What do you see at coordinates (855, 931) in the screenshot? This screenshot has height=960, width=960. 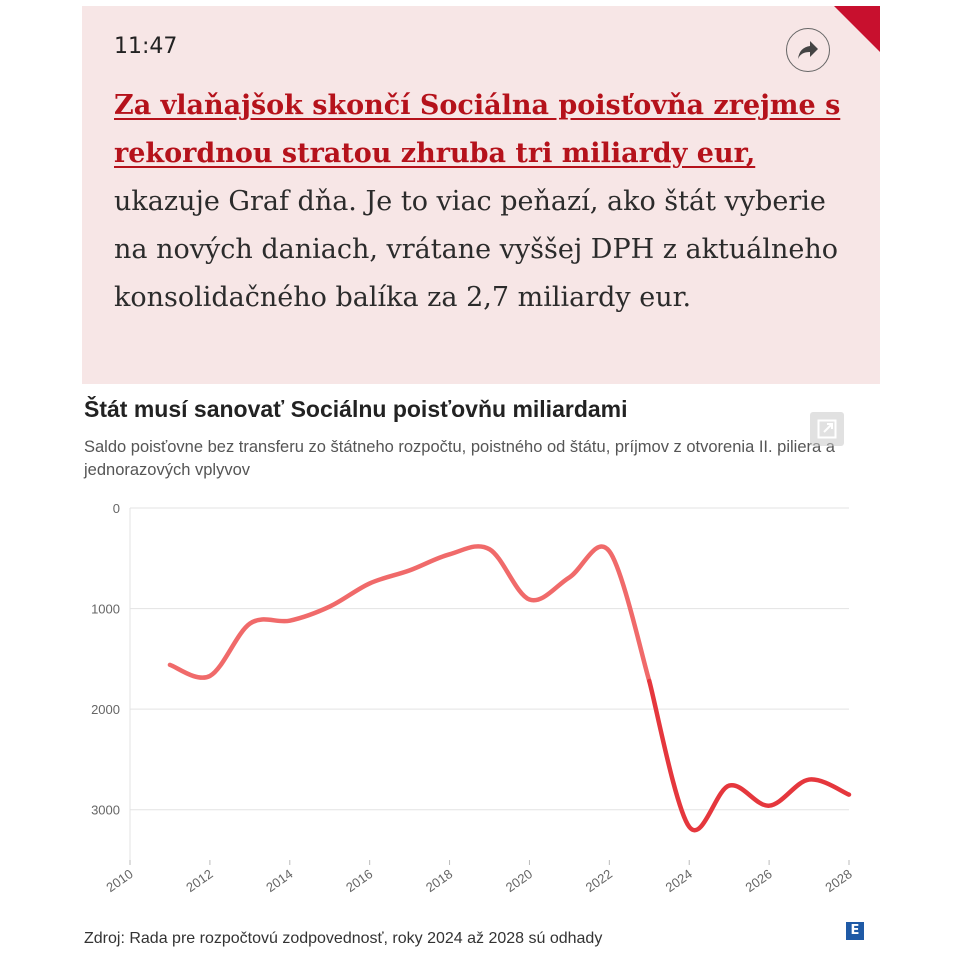 I see `publisher-logo: E` at bounding box center [855, 931].